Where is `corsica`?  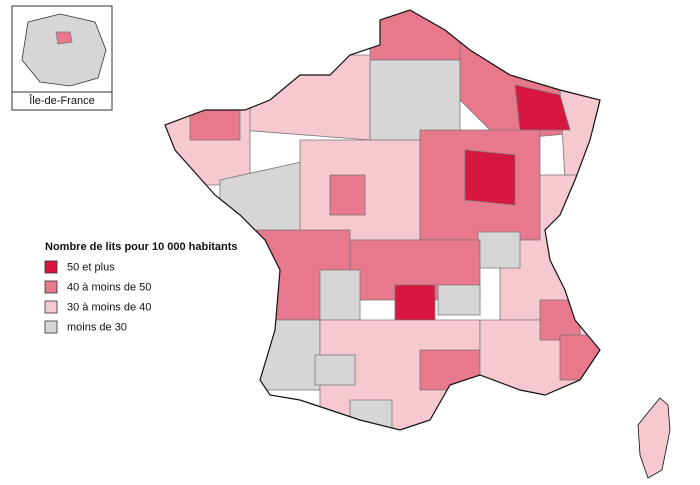 corsica is located at coordinates (654, 438).